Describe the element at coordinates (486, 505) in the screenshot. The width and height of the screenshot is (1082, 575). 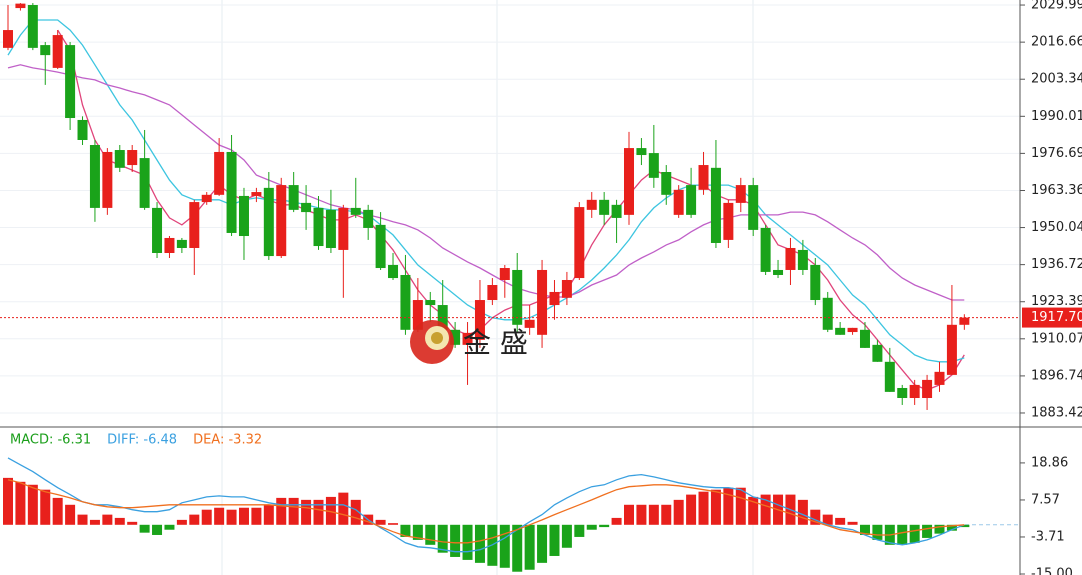
I see `line-series` at that location.